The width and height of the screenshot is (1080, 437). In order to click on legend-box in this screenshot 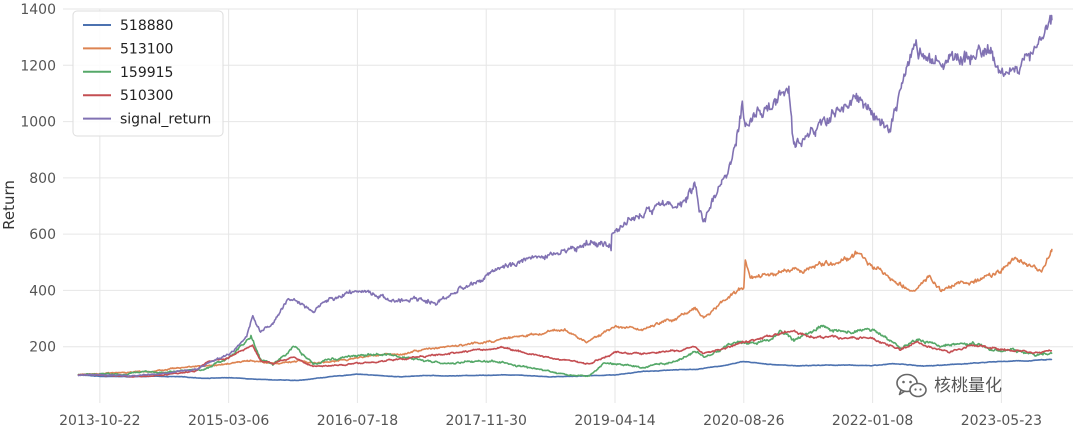, I will do `click(148, 73)`.